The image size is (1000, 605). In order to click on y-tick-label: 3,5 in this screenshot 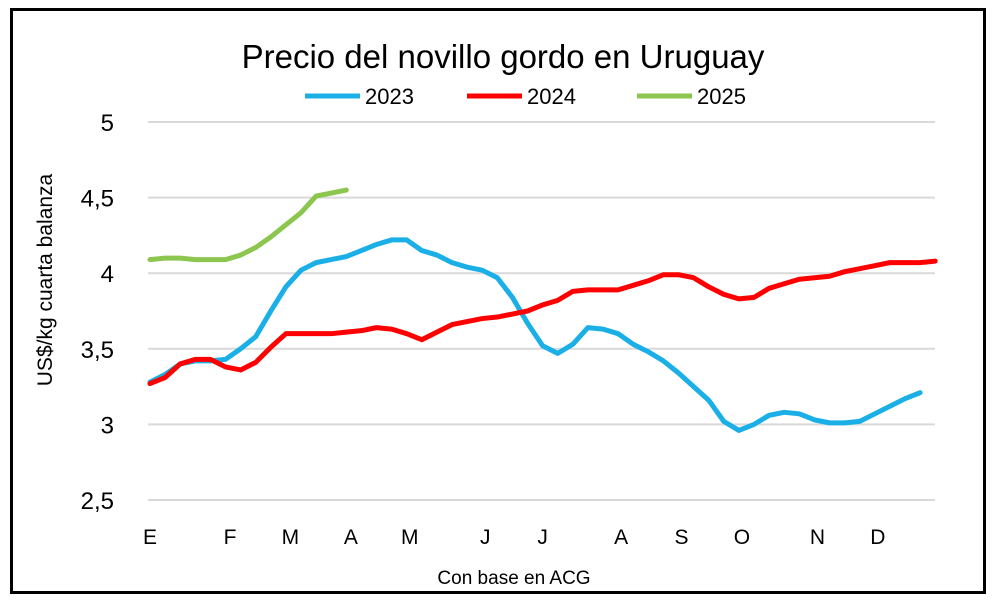, I will do `click(97, 350)`.